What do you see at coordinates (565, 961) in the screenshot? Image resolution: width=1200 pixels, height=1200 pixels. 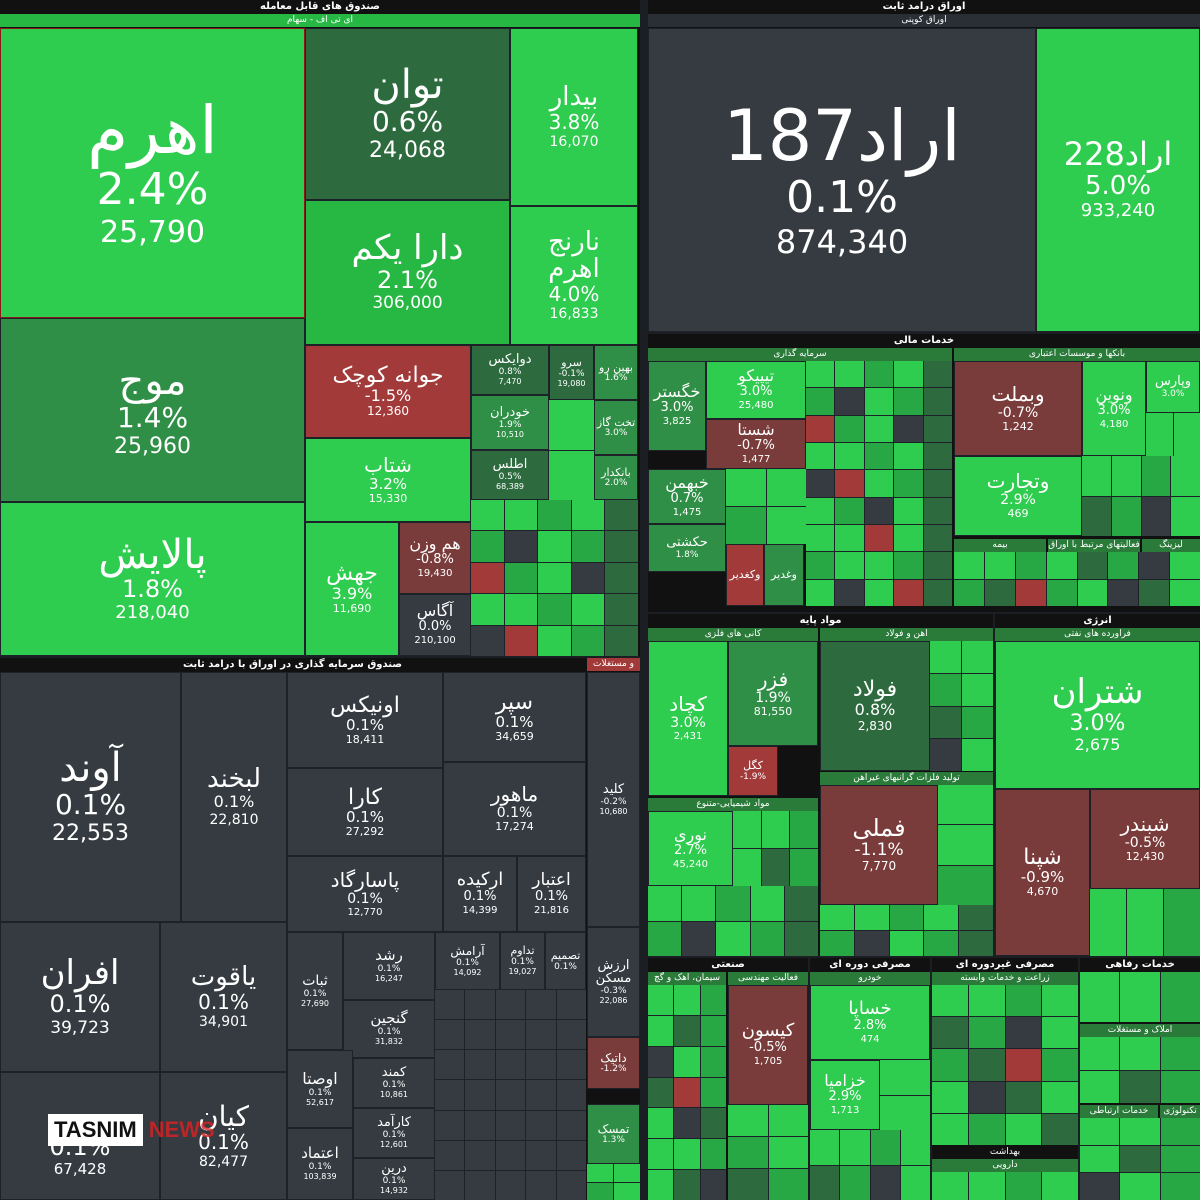 I see `tile-tasmim: تصمیم 0.1%` at bounding box center [565, 961].